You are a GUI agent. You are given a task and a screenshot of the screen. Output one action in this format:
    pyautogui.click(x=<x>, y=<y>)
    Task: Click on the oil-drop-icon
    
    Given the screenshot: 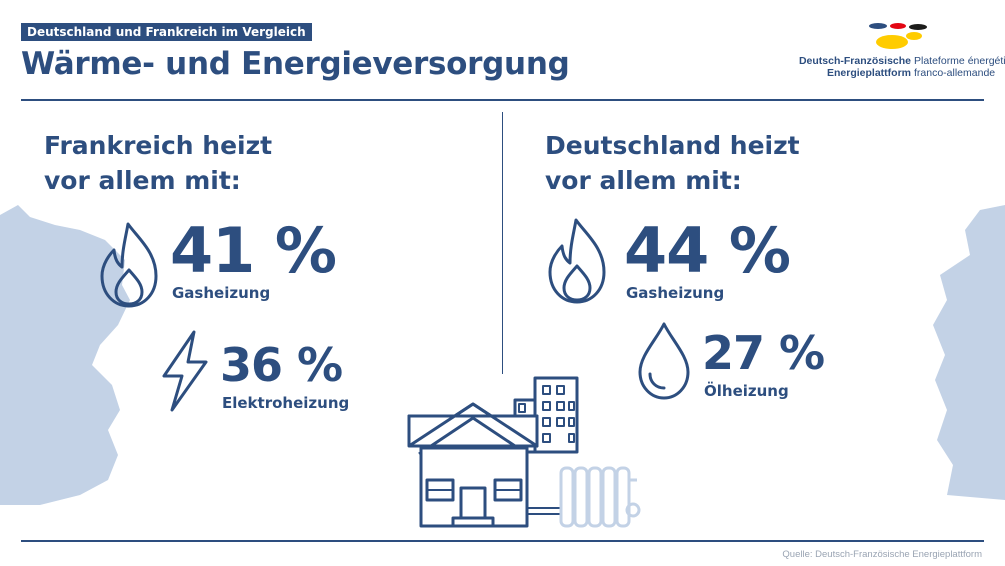 What is the action you would take?
    pyautogui.click(x=664, y=361)
    